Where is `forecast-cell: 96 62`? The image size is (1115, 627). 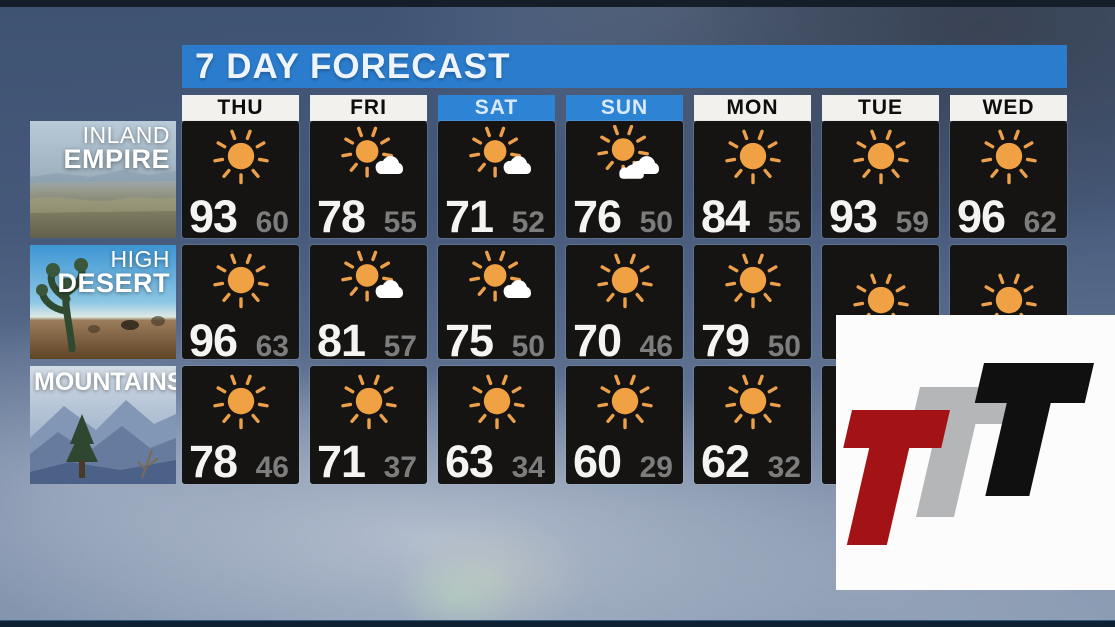 forecast-cell: 96 62 is located at coordinates (1008, 181).